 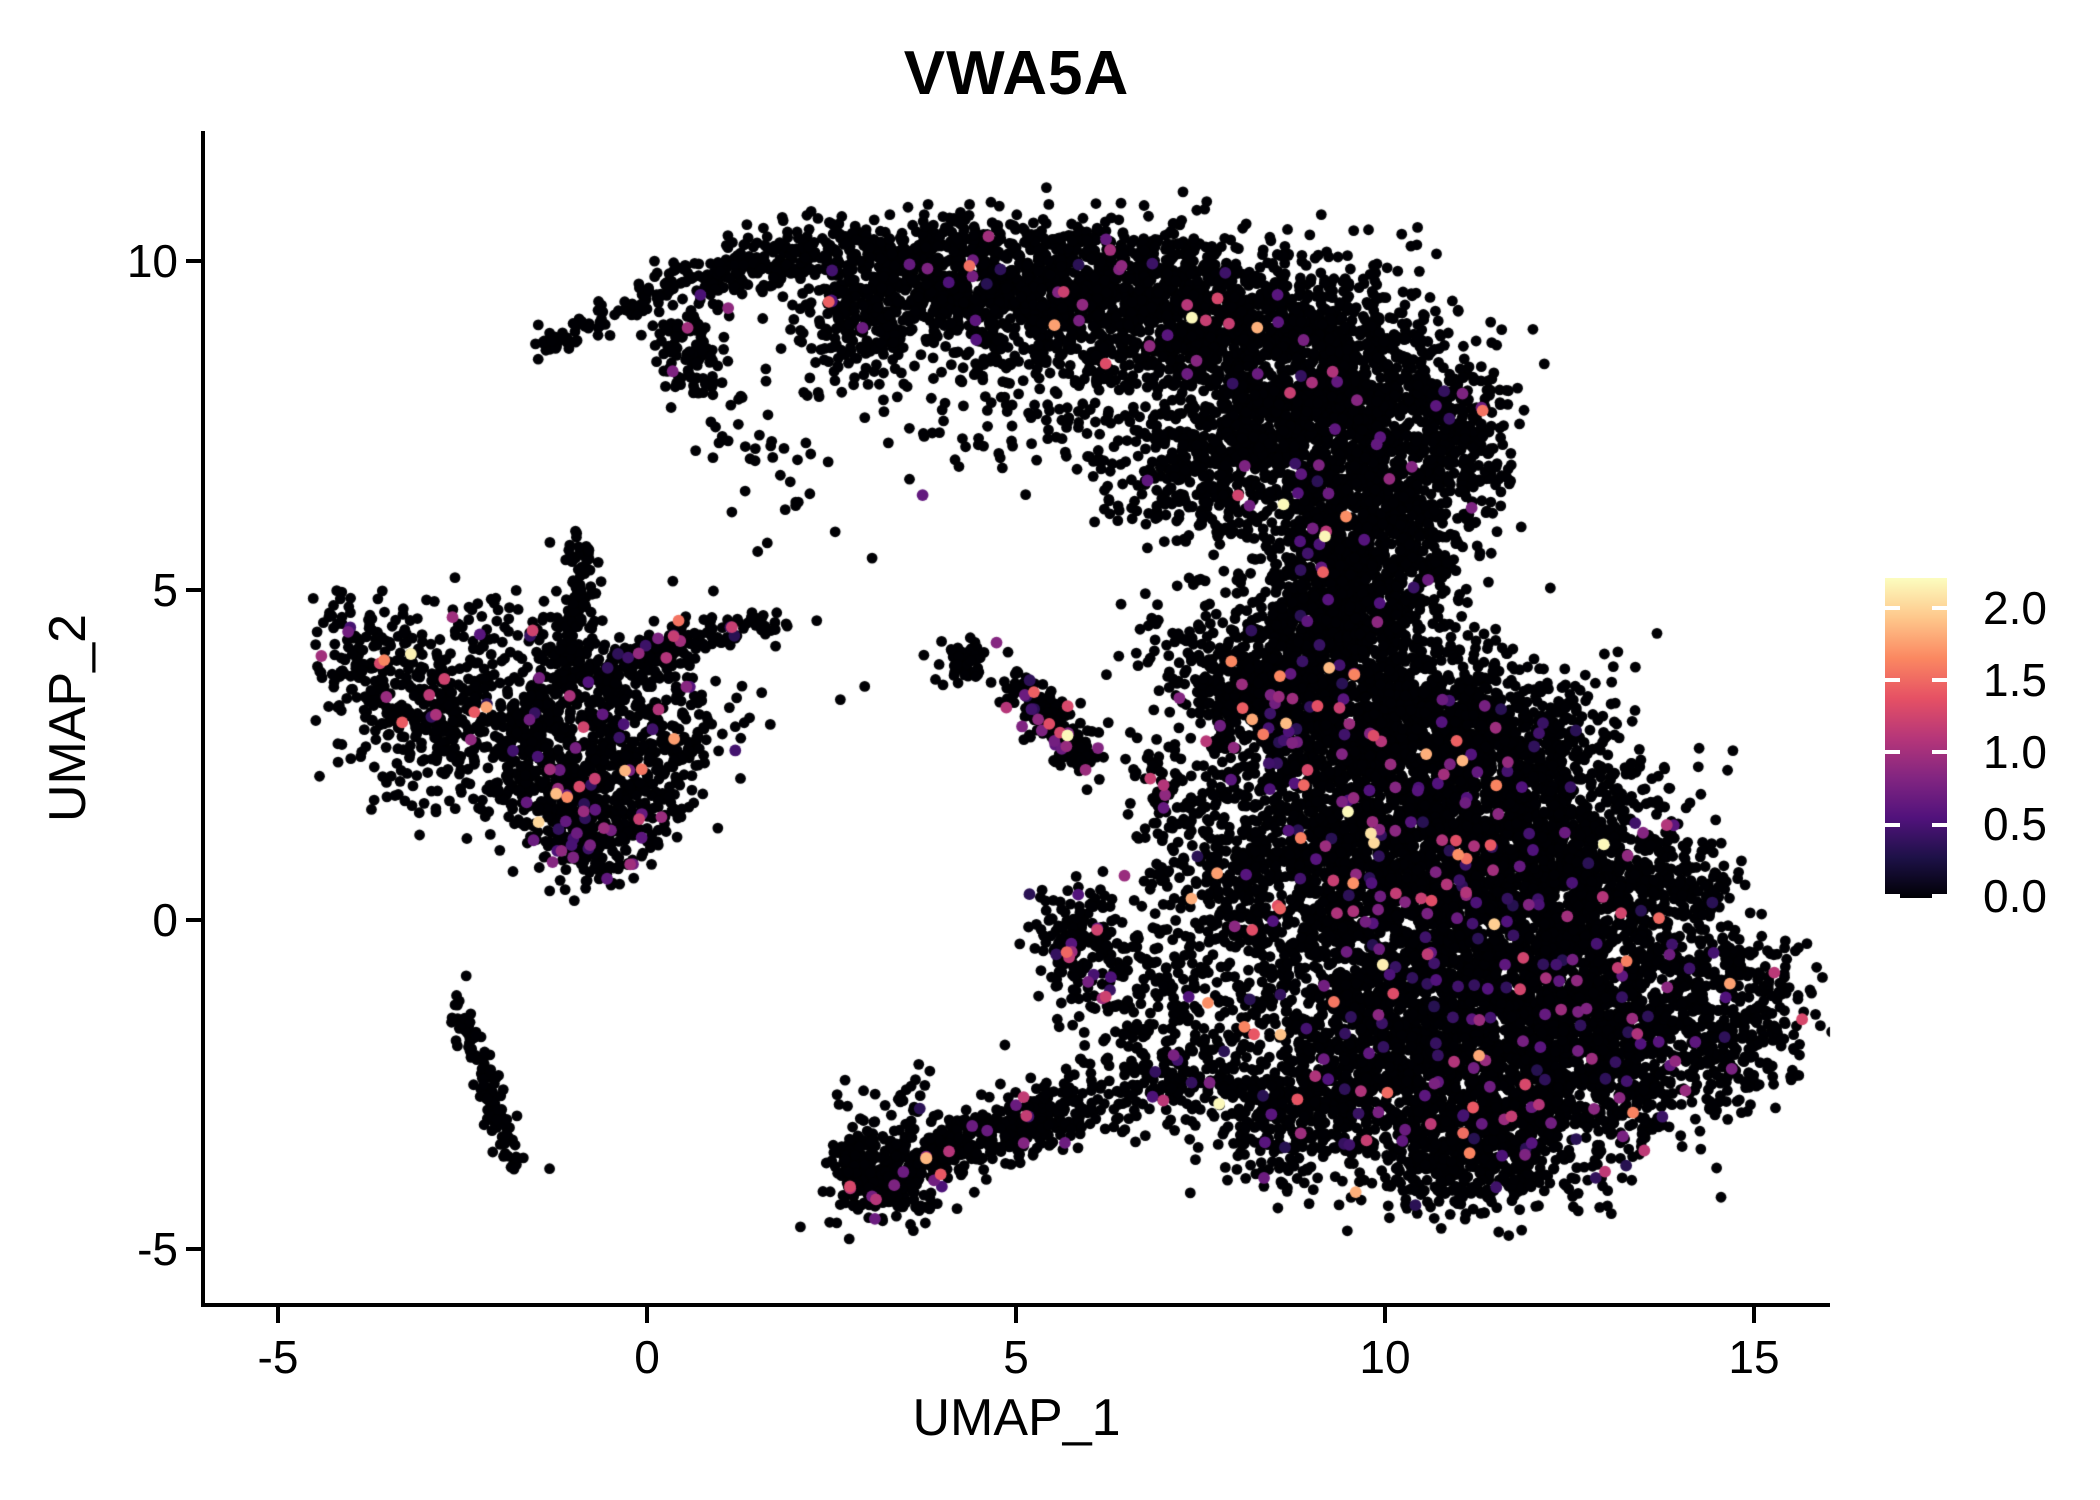 What do you see at coordinates (203, 719) in the screenshot?
I see `y-axis-line` at bounding box center [203, 719].